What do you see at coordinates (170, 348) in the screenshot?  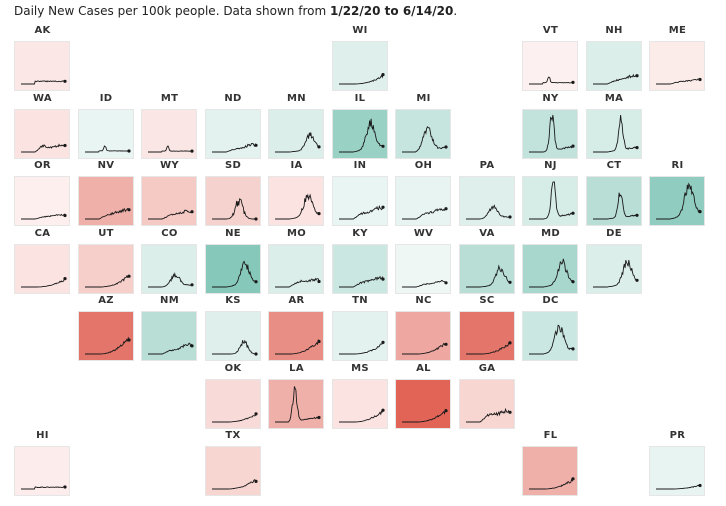 I see `sparkline-nm` at bounding box center [170, 348].